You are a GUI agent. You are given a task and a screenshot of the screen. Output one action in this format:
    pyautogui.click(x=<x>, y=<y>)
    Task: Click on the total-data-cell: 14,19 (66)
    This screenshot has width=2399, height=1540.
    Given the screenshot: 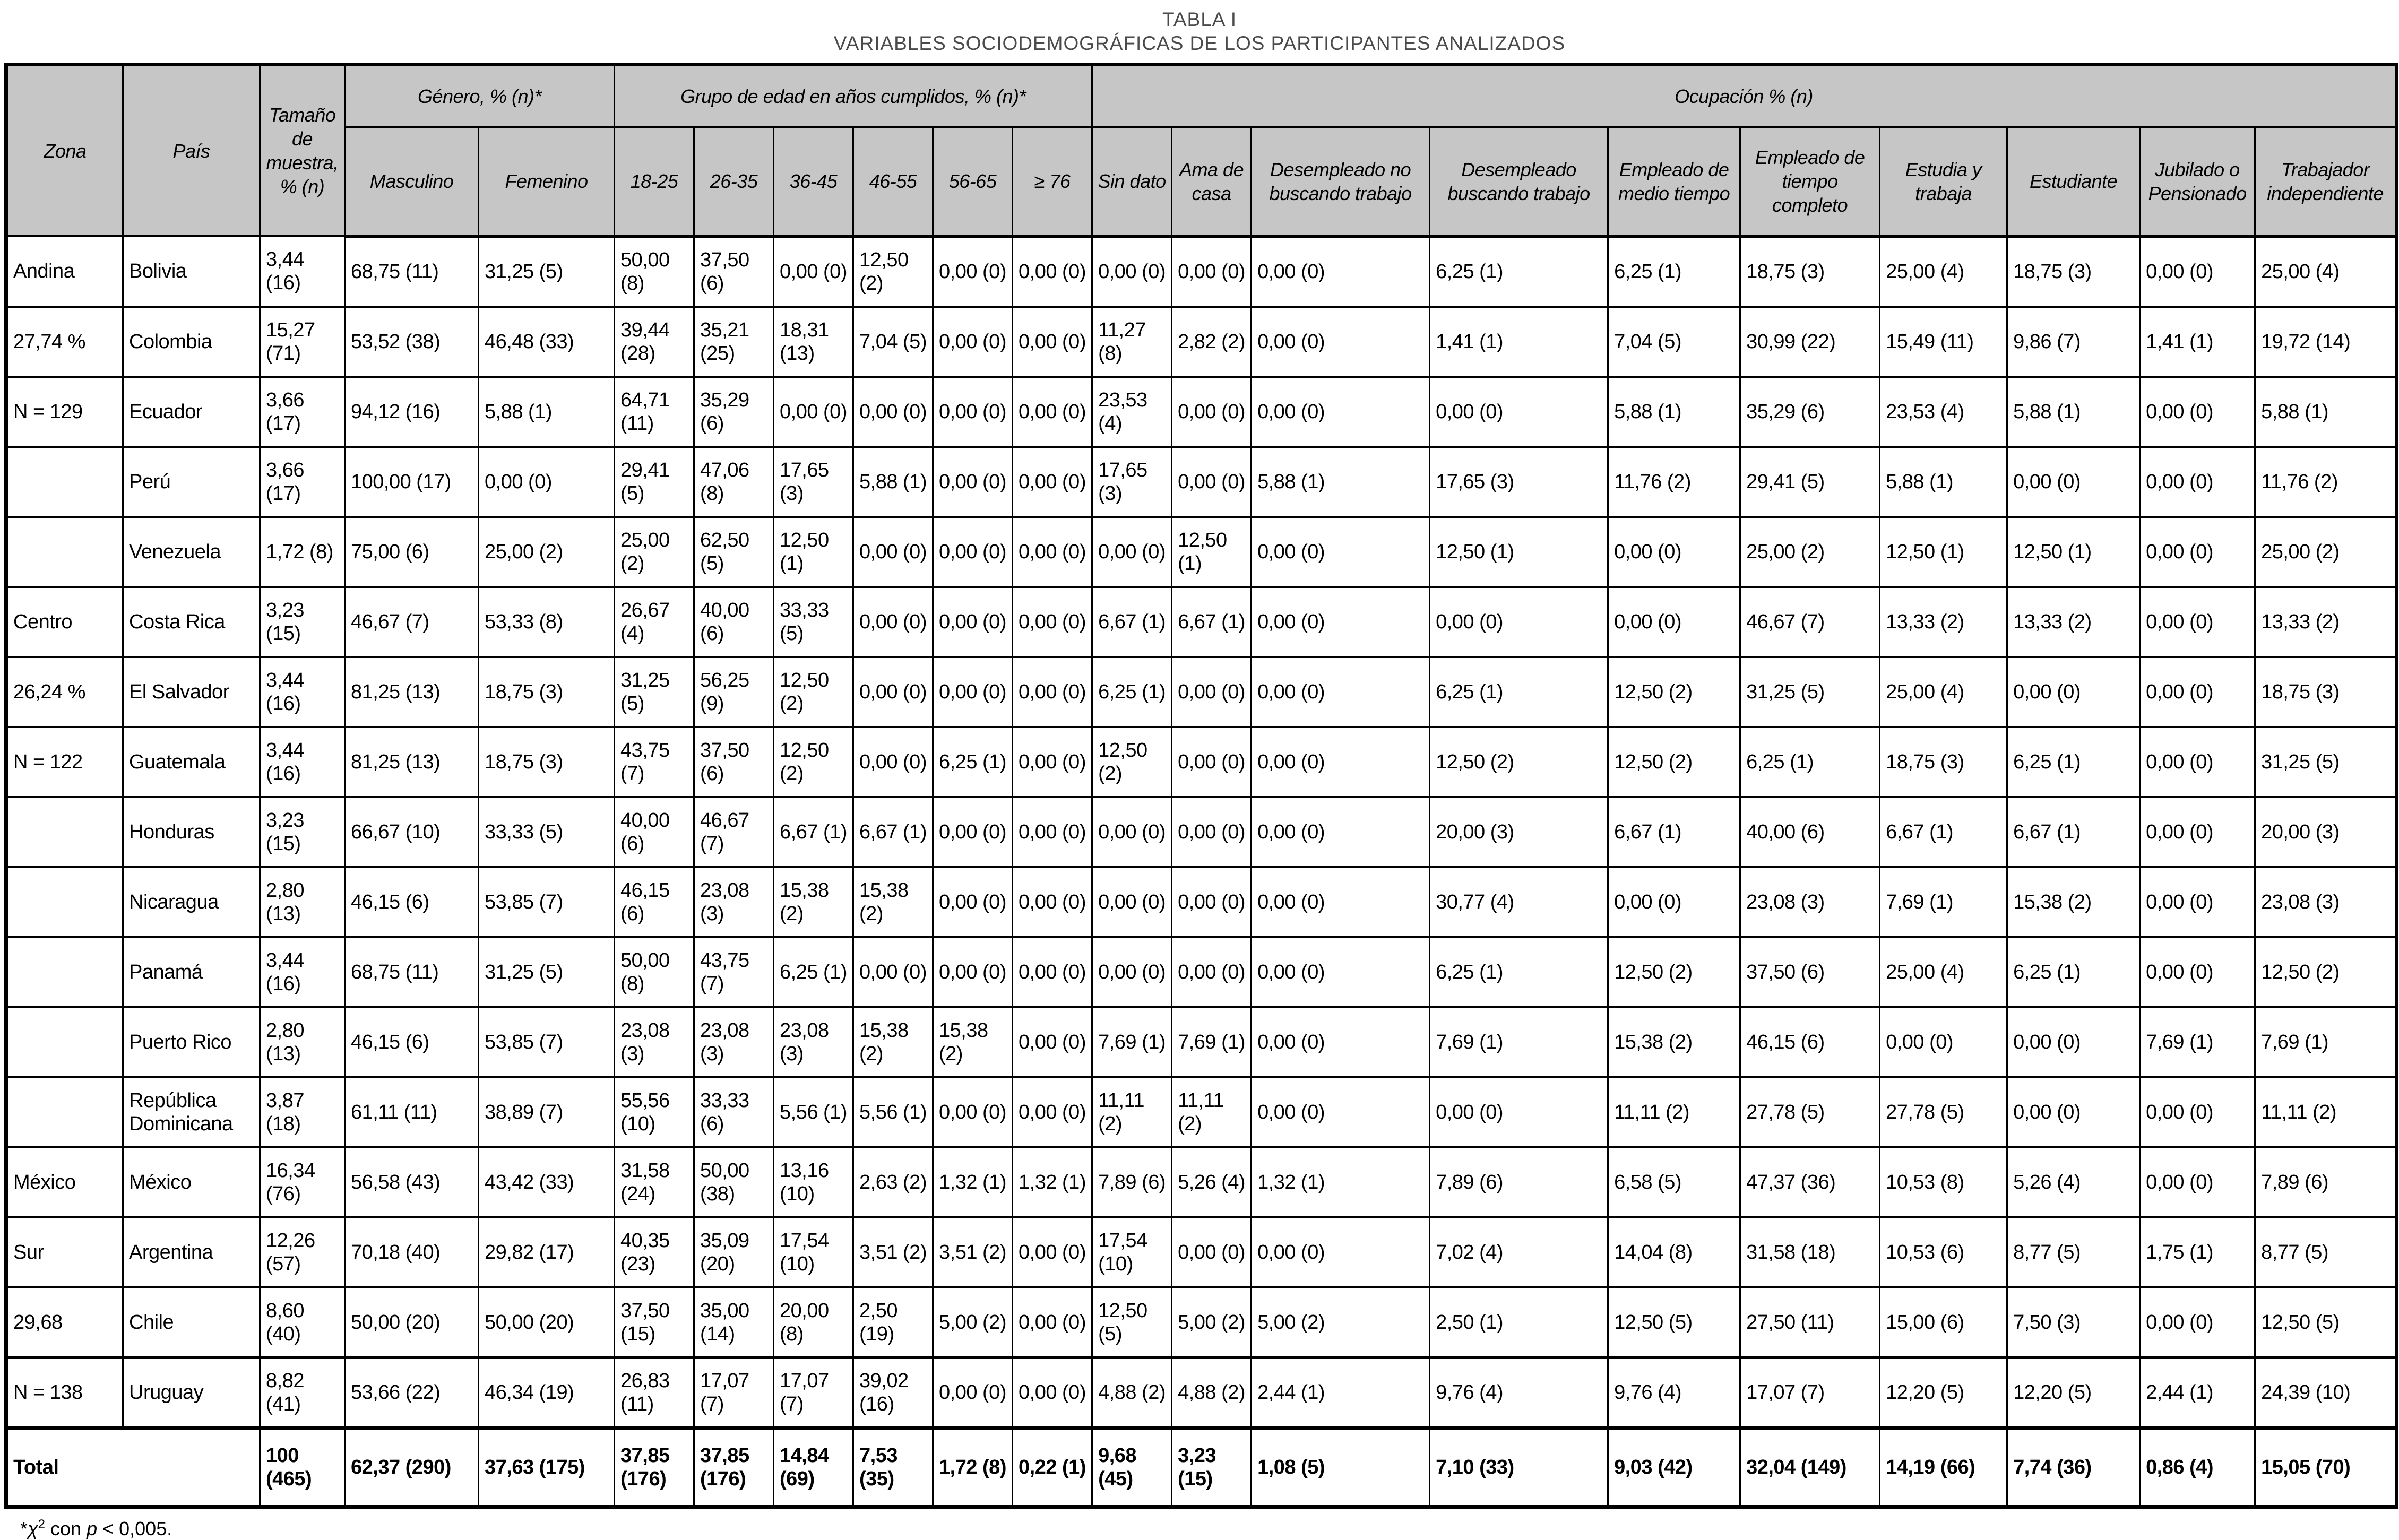 What is the action you would take?
    pyautogui.click(x=1943, y=1467)
    